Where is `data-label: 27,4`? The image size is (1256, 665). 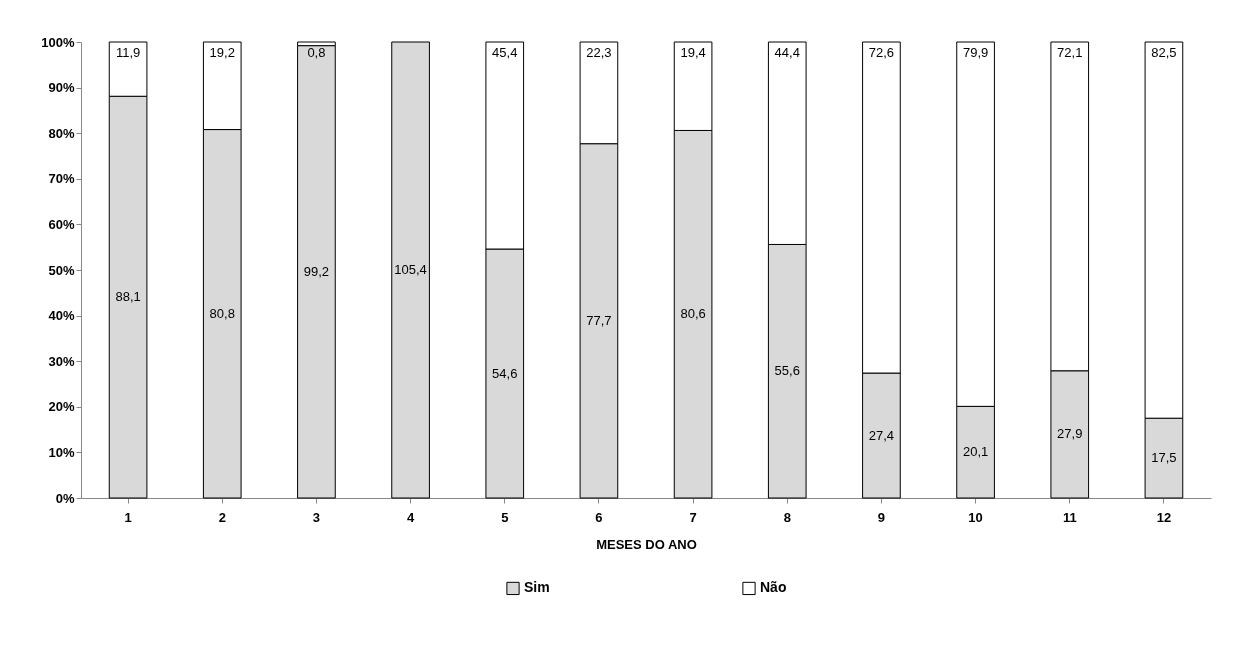 data-label: 27,4 is located at coordinates (881, 435).